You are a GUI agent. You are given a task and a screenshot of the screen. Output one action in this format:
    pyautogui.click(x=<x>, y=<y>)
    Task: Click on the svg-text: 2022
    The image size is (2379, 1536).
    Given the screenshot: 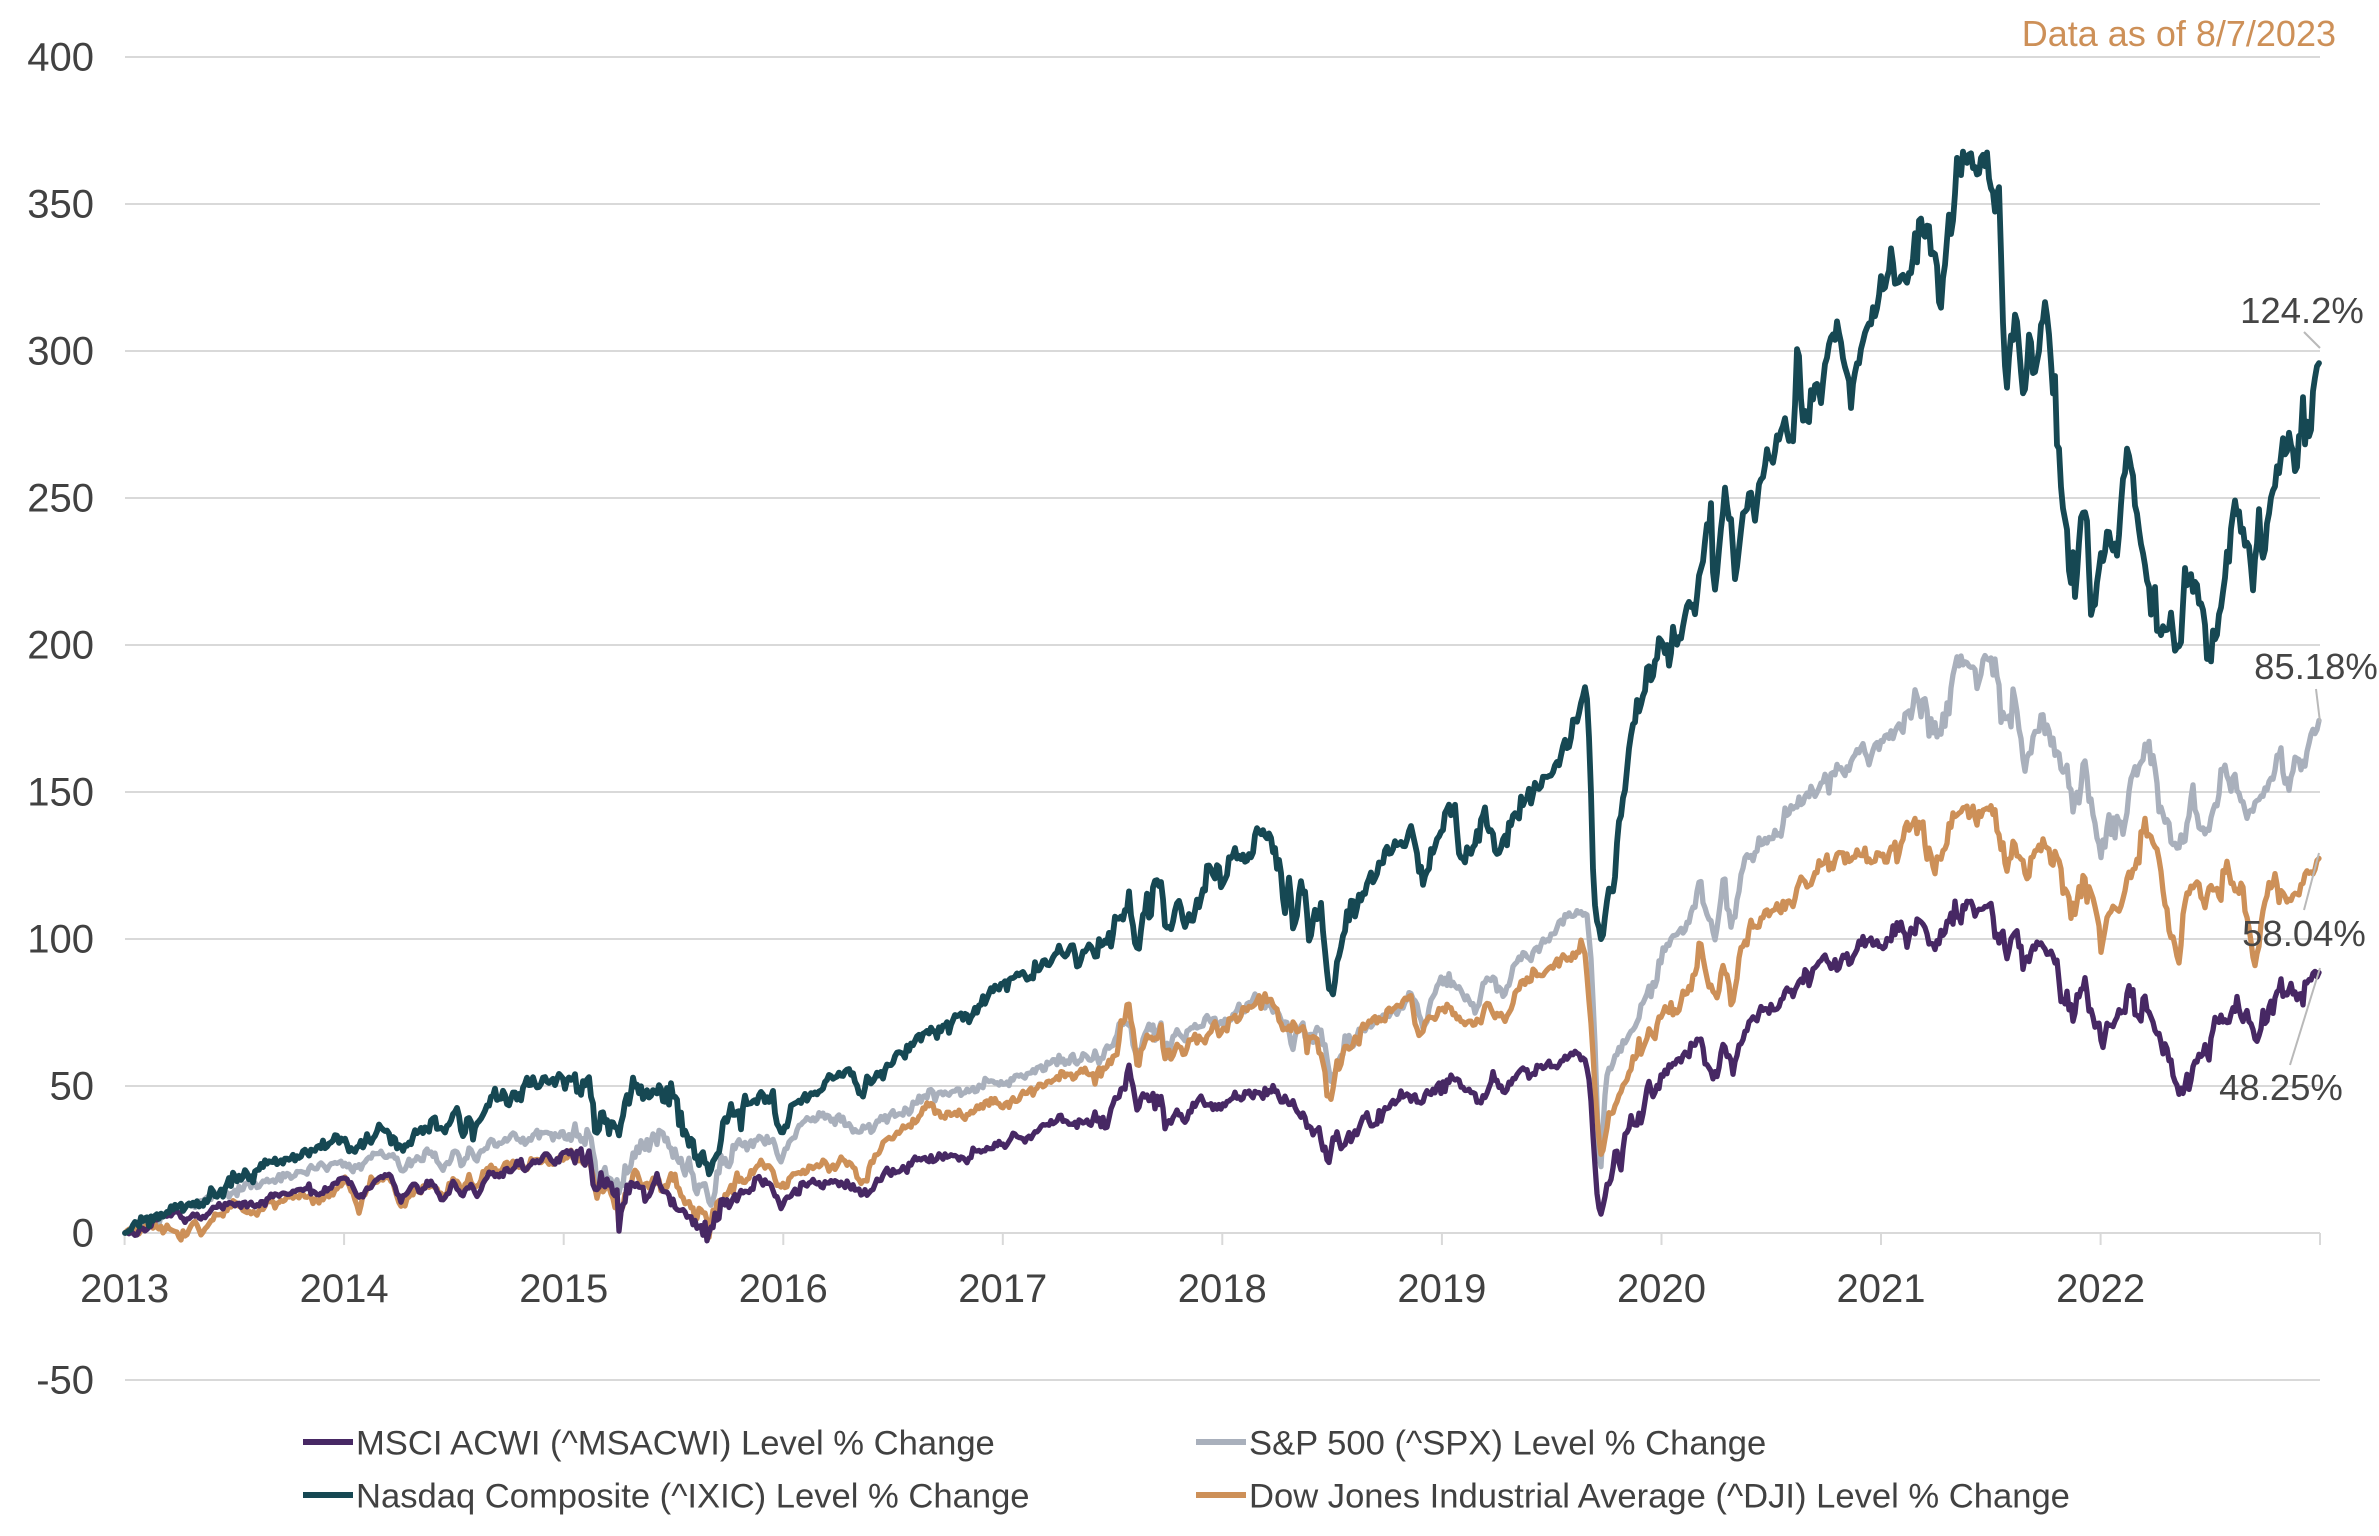 What is the action you would take?
    pyautogui.click(x=2100, y=1289)
    